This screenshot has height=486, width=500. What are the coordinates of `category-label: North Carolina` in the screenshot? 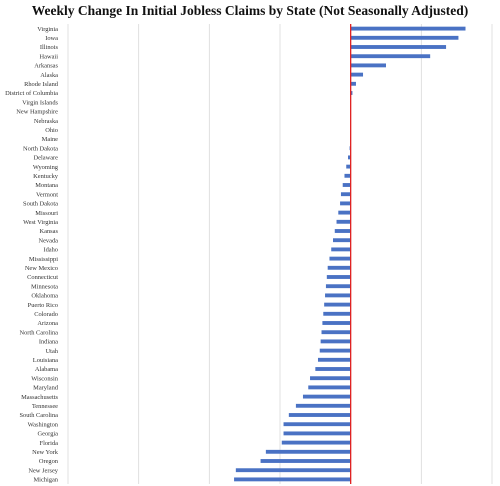 It's located at (38, 332).